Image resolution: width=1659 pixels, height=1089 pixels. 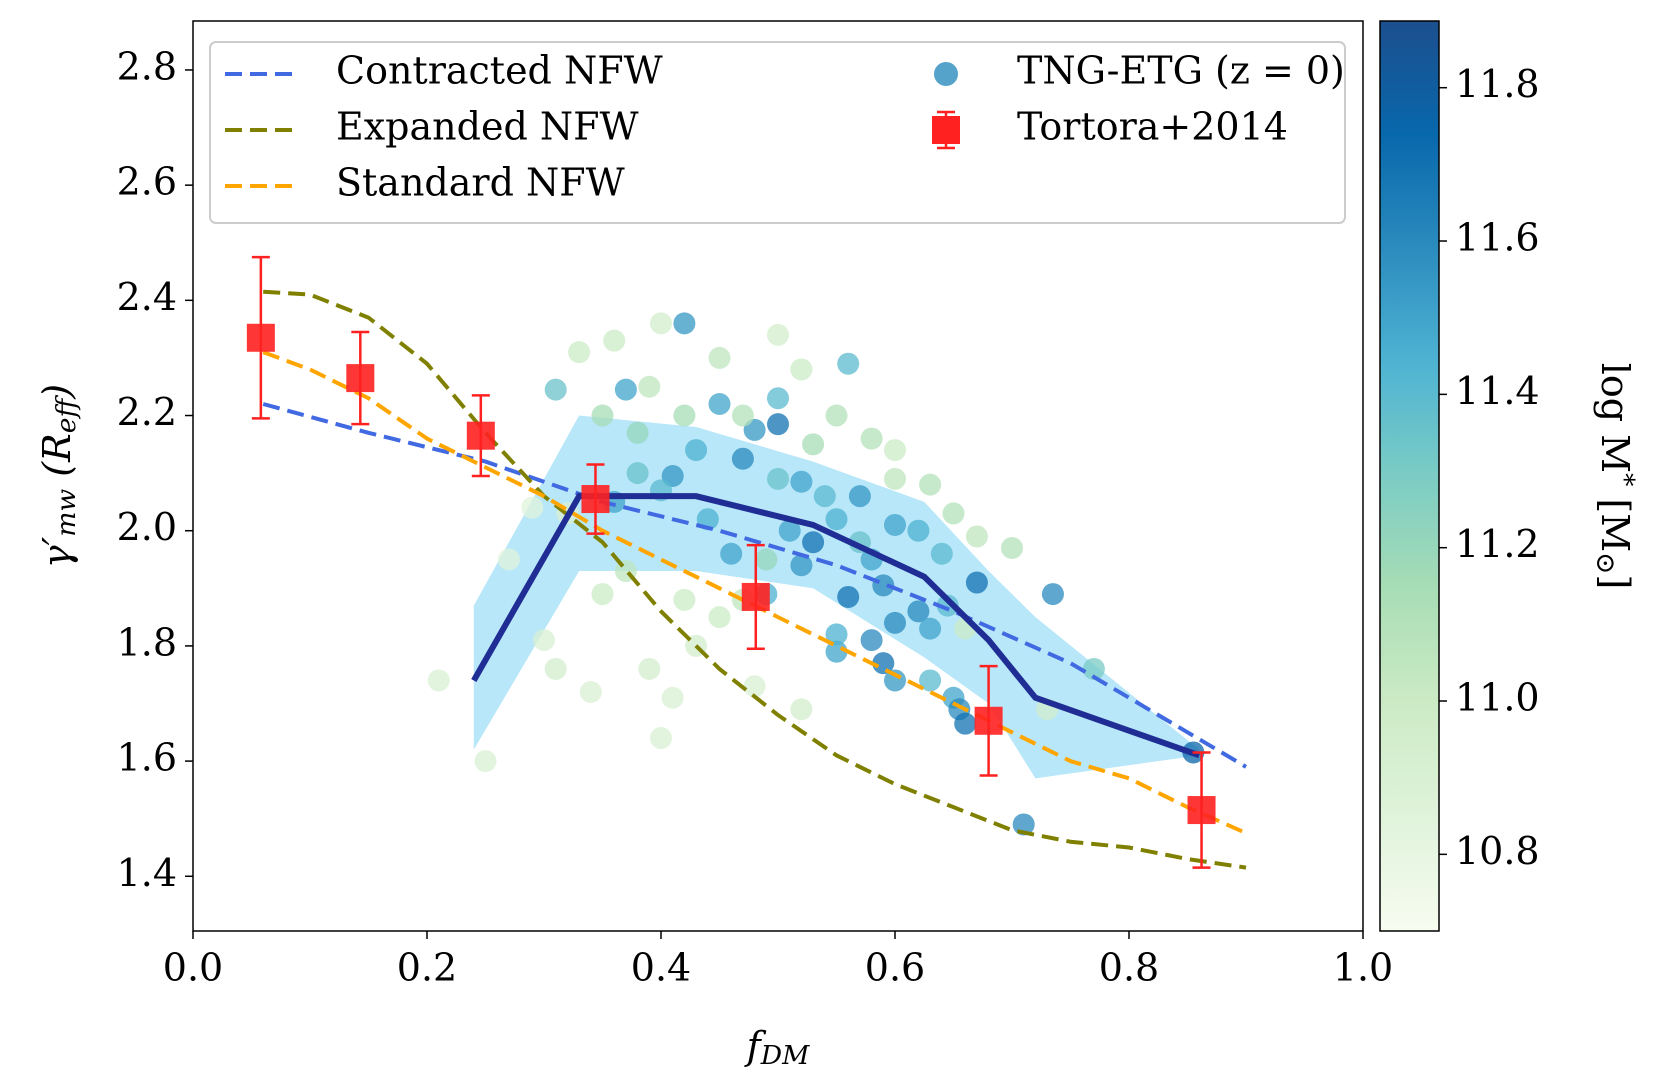 I want to click on legend-label: Expanded NFW, so click(x=487, y=127).